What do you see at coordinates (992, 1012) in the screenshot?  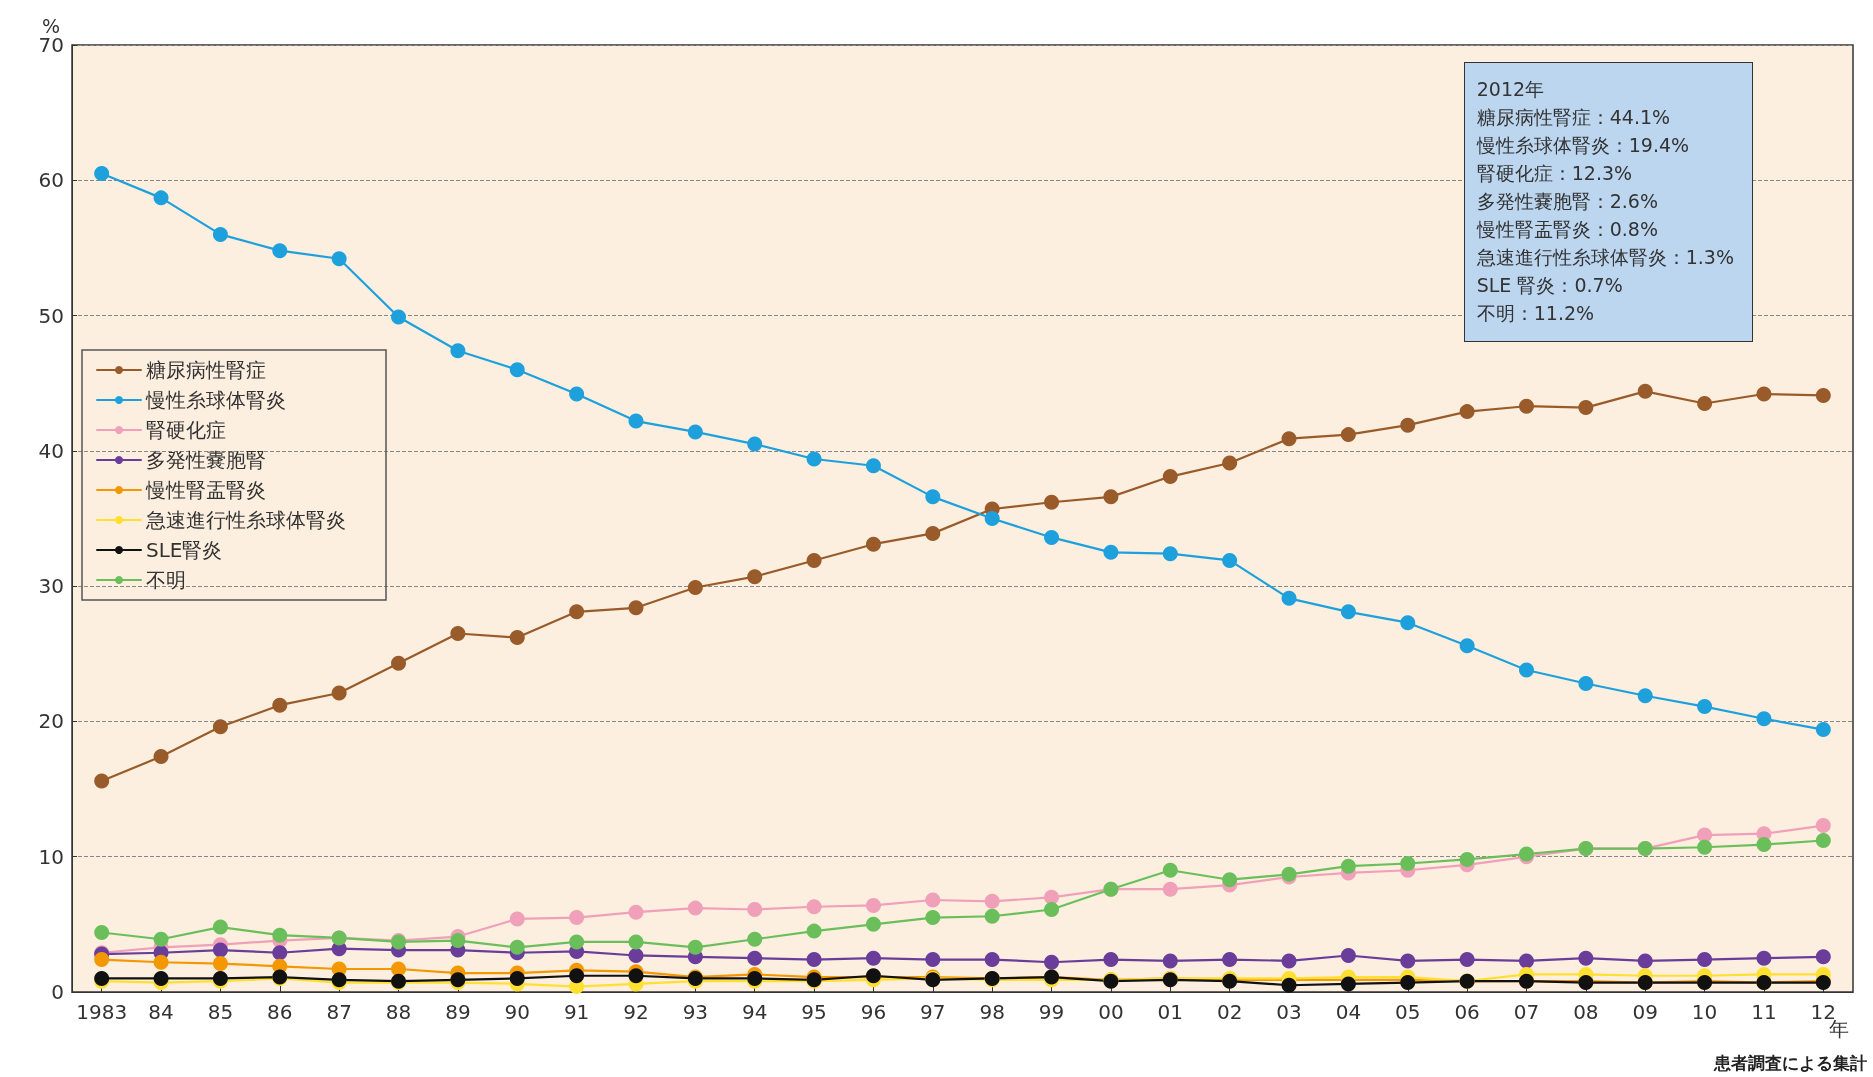 I see `x-tick-label: 98` at bounding box center [992, 1012].